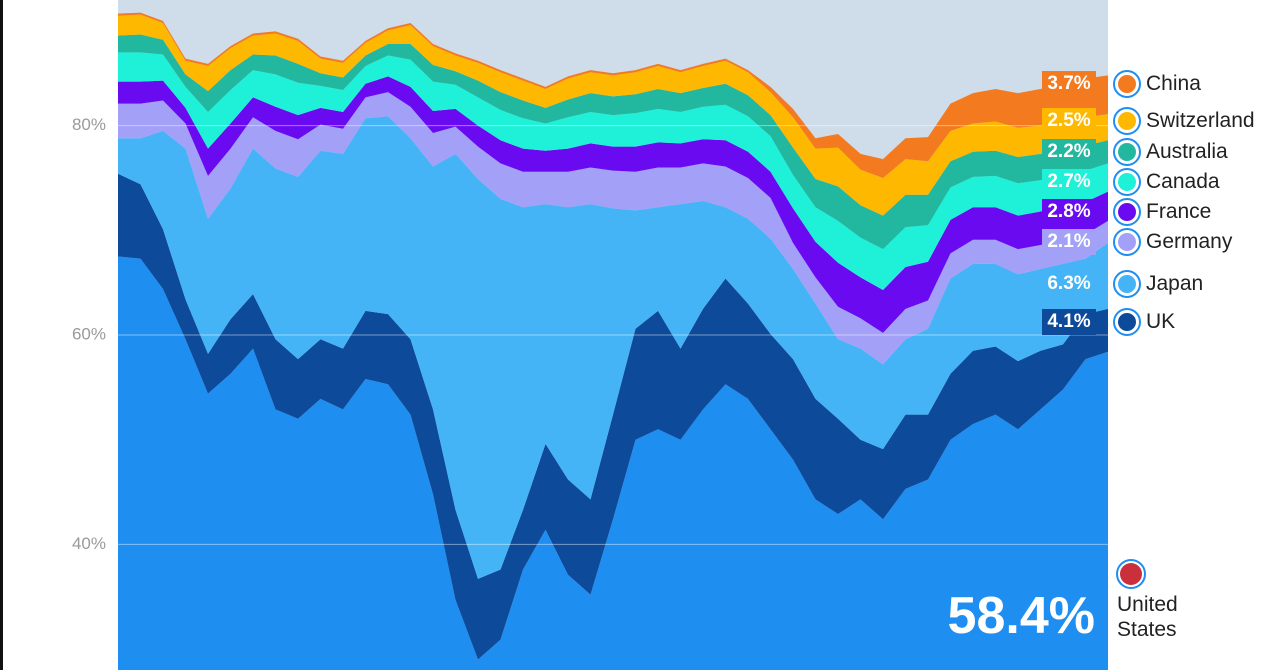 The width and height of the screenshot is (1280, 670). What do you see at coordinates (1069, 212) in the screenshot?
I see `value-label: 2.8%` at bounding box center [1069, 212].